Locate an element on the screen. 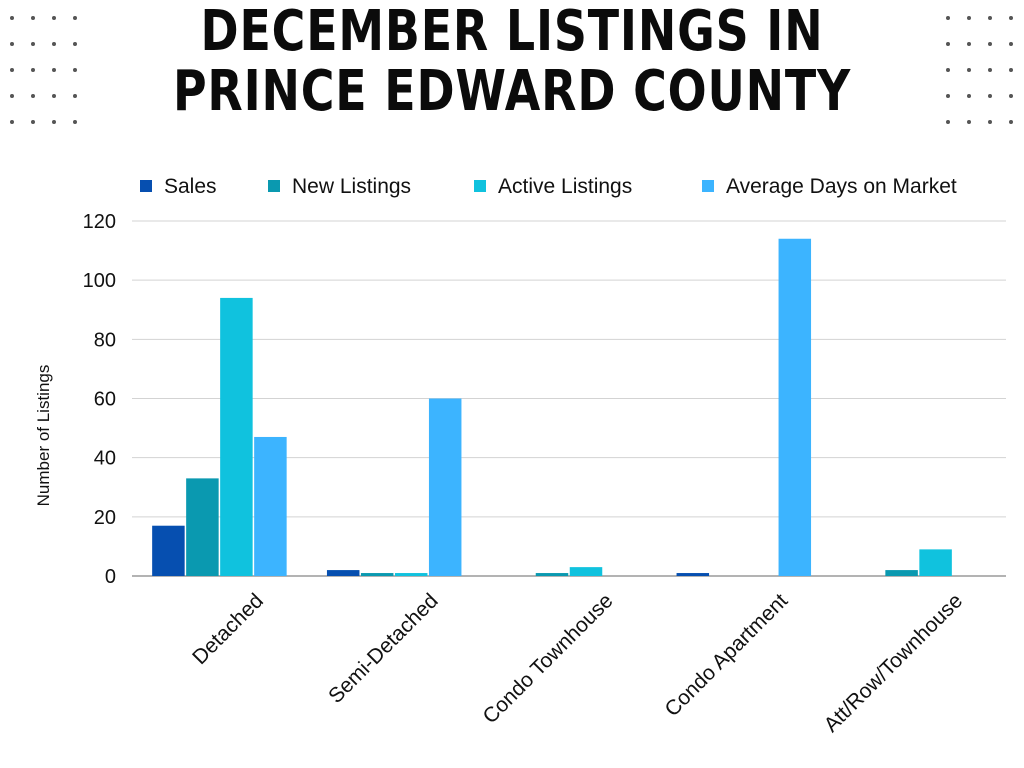  y-tick-label: 120 is located at coordinates (99, 222).